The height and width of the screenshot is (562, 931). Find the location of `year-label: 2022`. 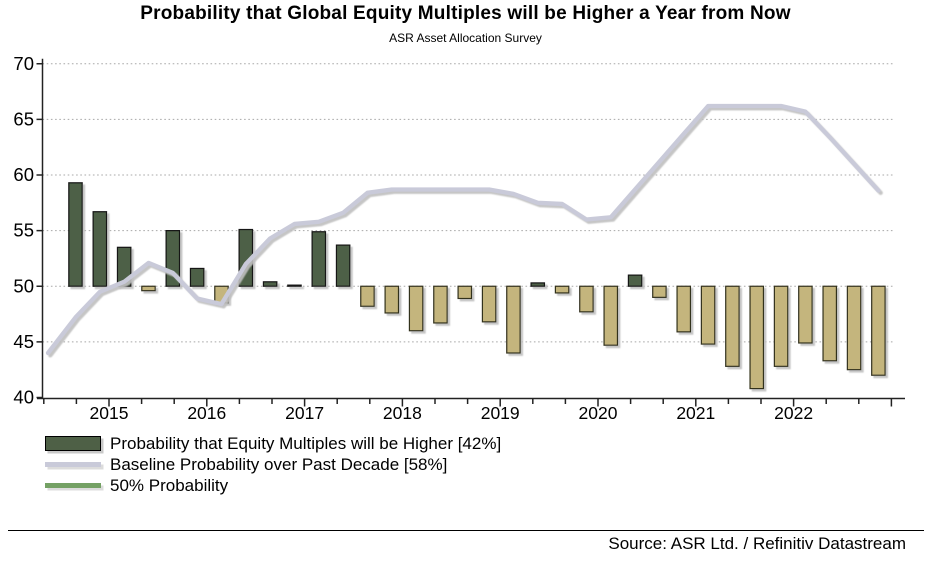

year-label: 2022 is located at coordinates (793, 413).